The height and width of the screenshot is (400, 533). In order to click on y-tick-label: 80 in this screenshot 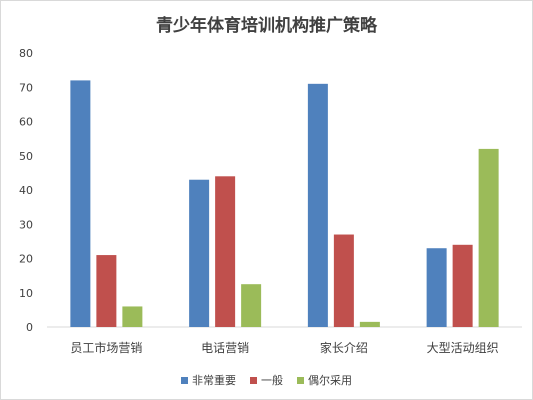, I will do `click(26, 53)`.